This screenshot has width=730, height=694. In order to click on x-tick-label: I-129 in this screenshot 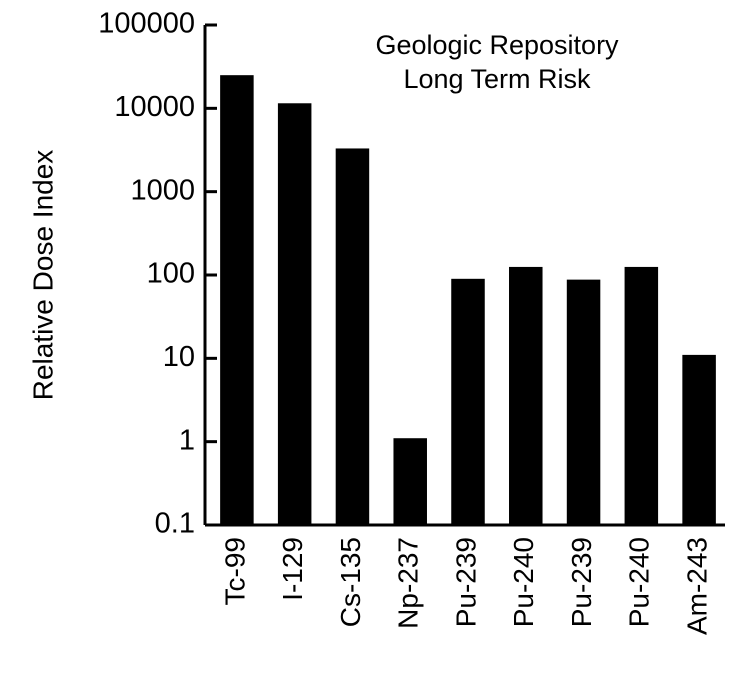, I will do `click(292, 569)`.